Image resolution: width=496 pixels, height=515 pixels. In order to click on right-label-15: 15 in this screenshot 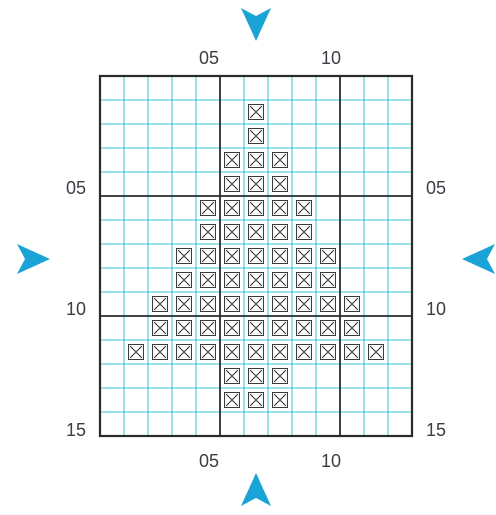, I will do `click(436, 430)`.